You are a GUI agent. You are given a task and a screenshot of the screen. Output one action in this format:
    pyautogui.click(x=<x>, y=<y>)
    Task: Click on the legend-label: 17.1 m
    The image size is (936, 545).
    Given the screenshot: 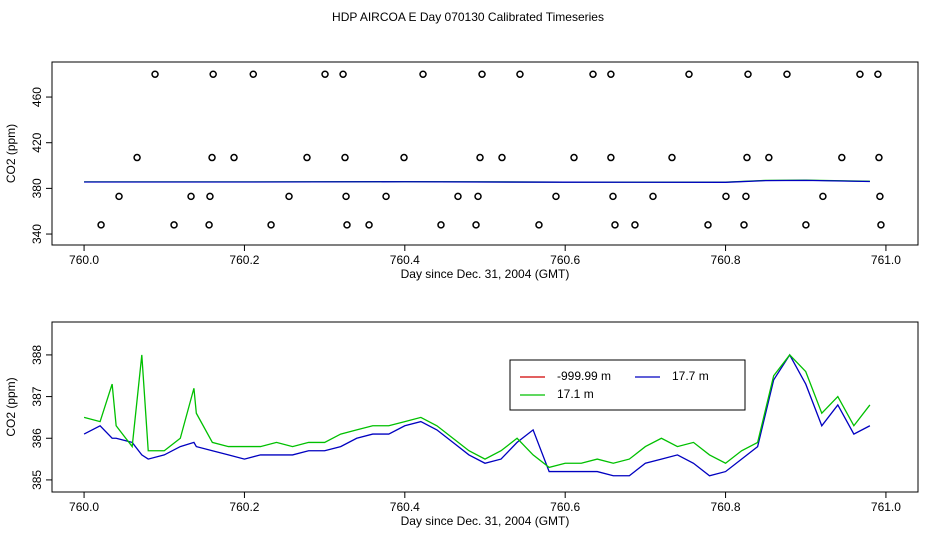 What is the action you would take?
    pyautogui.click(x=575, y=394)
    